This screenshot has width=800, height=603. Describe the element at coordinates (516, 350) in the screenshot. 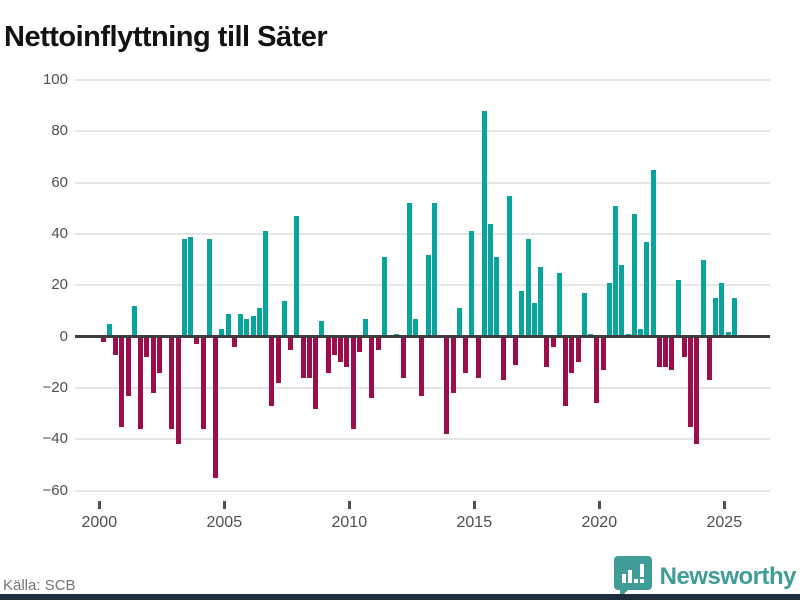

I see `bar-2016-Q3` at that location.